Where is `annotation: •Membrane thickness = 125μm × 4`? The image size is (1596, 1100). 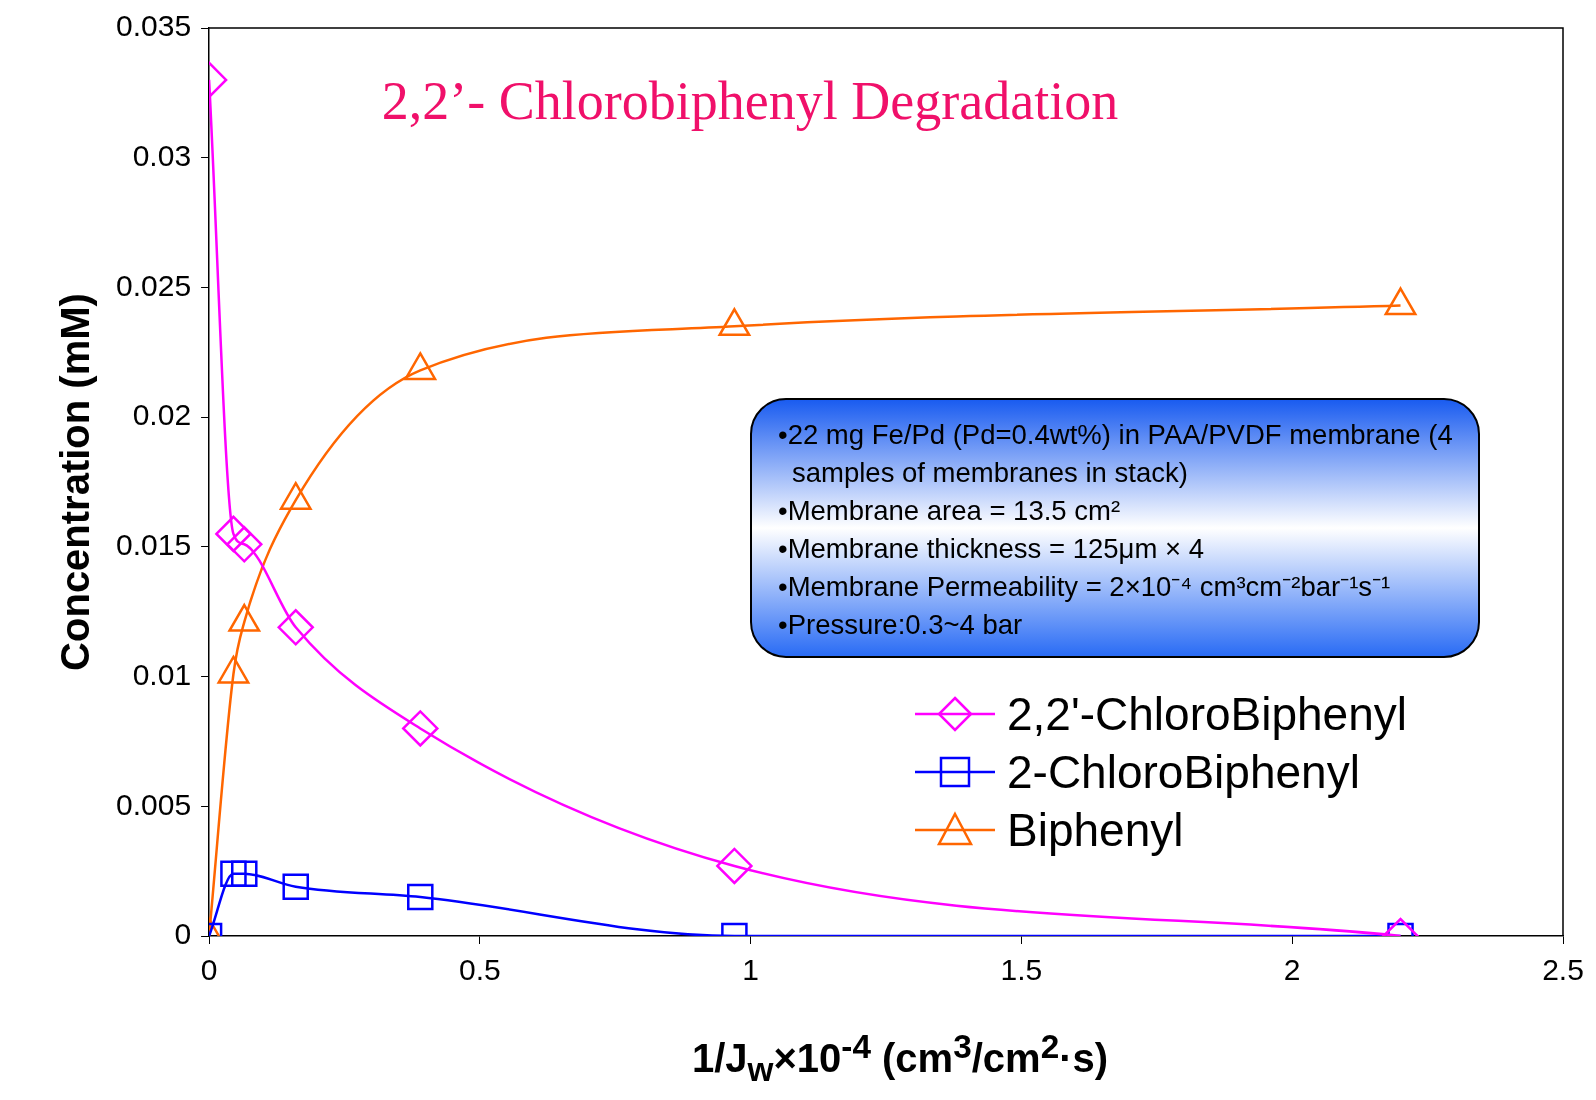 annotation: •Membrane thickness = 125μm × 4 is located at coordinates (991, 549).